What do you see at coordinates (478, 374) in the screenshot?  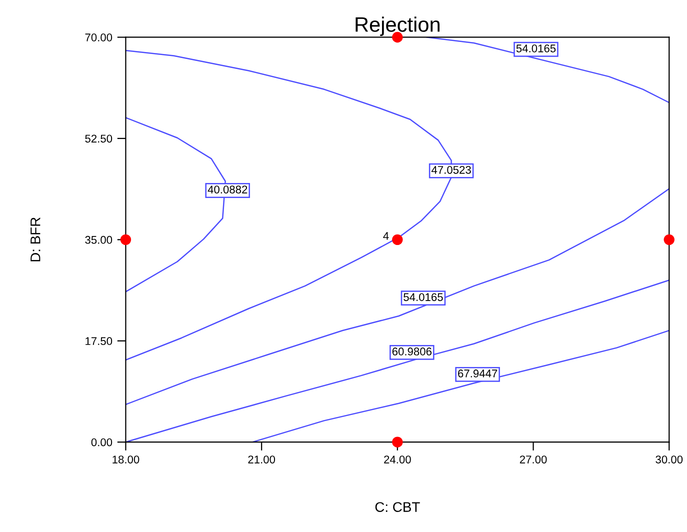 I see `annotation: 67.9447` at bounding box center [478, 374].